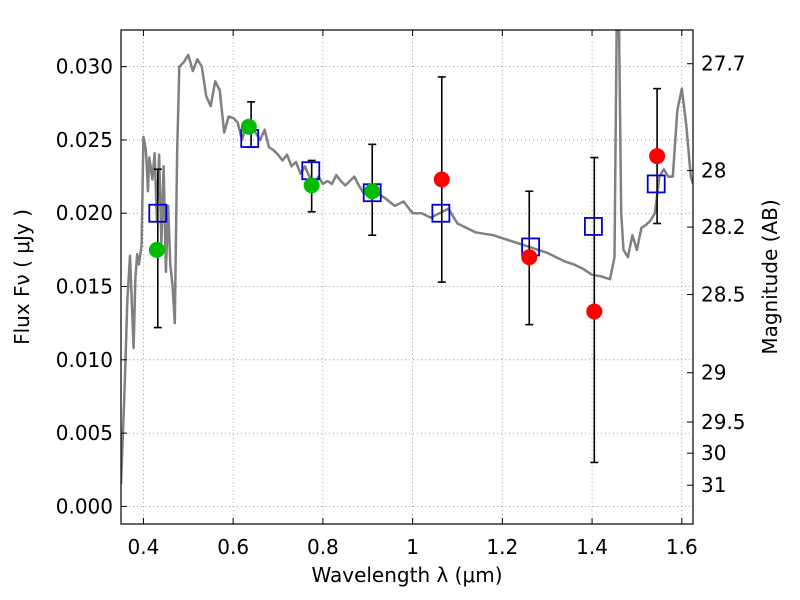  Describe the element at coordinates (723, 64) in the screenshot. I see `right-y-tick-label: 27.7` at that location.